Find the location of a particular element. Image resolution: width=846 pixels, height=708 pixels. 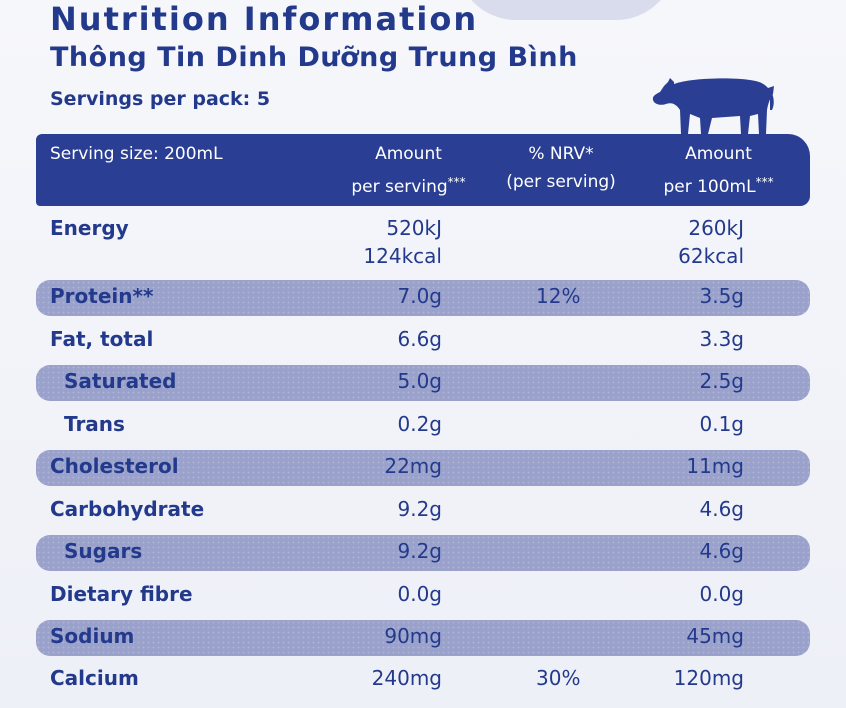

header-amount-per-100ml-text: per 100mL is located at coordinates (709, 187).